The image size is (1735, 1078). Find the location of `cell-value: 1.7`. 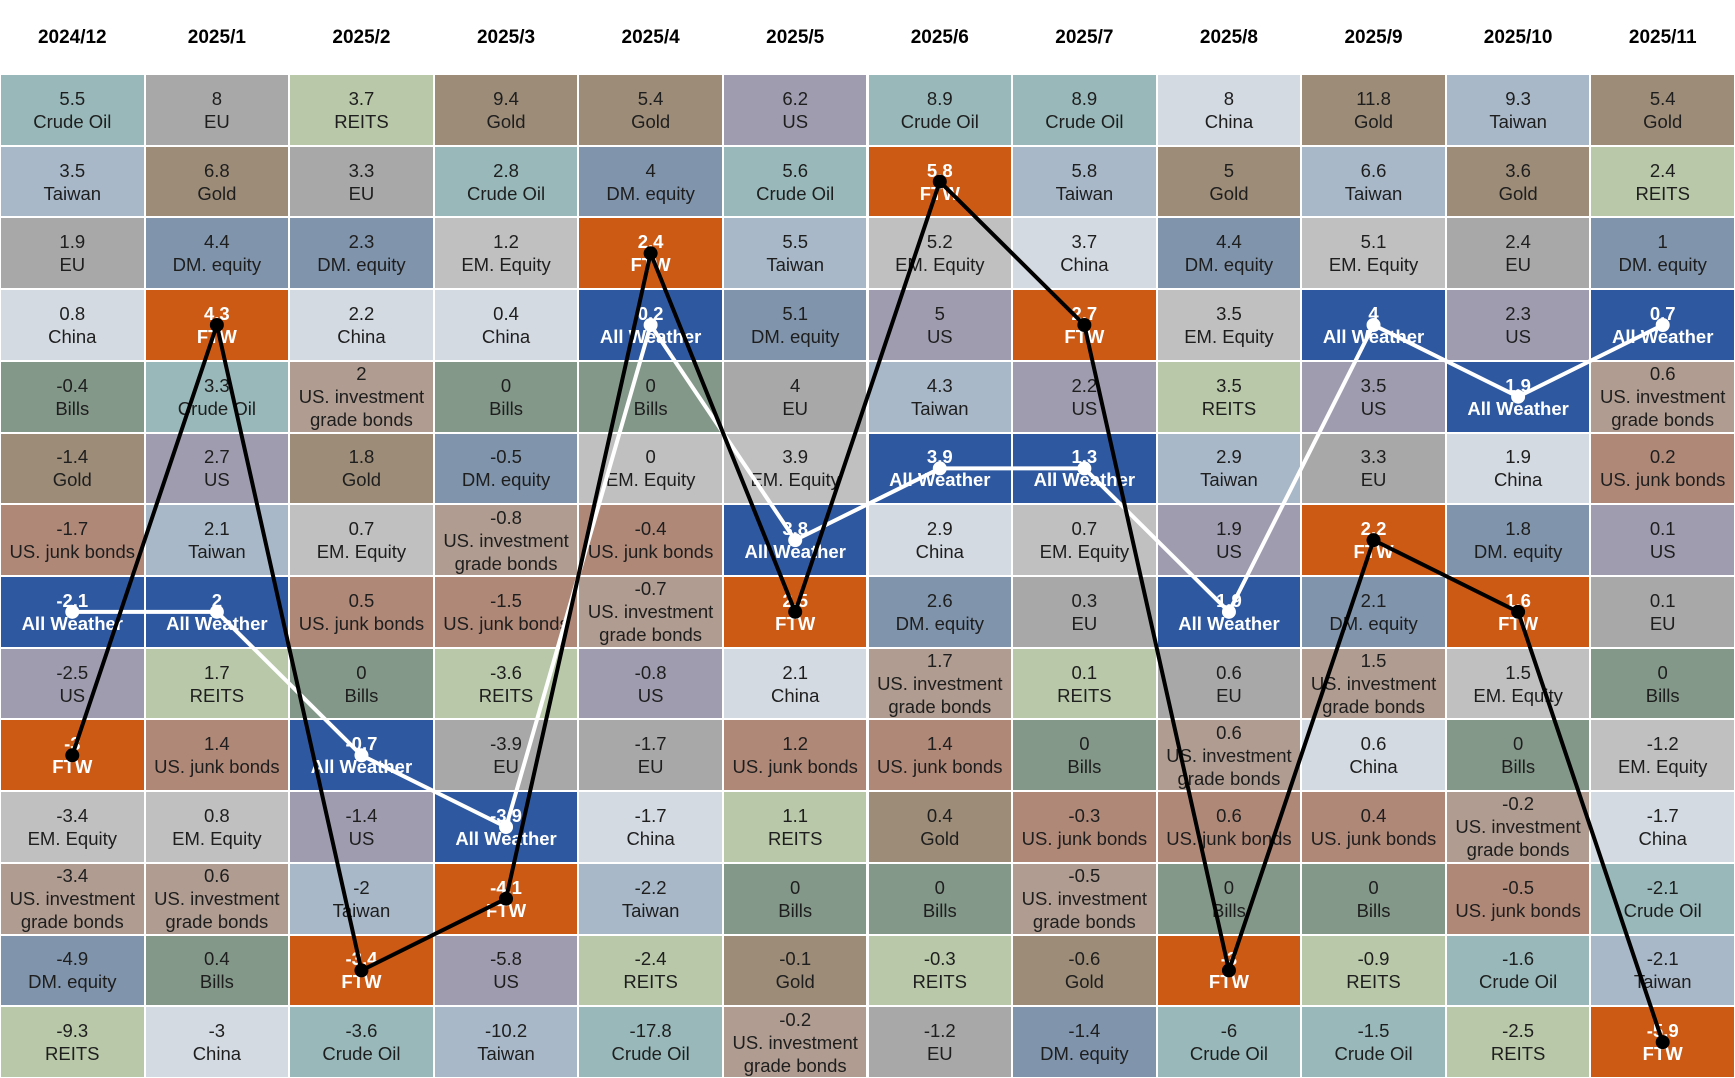

cell-value: 1.7 is located at coordinates (217, 672).